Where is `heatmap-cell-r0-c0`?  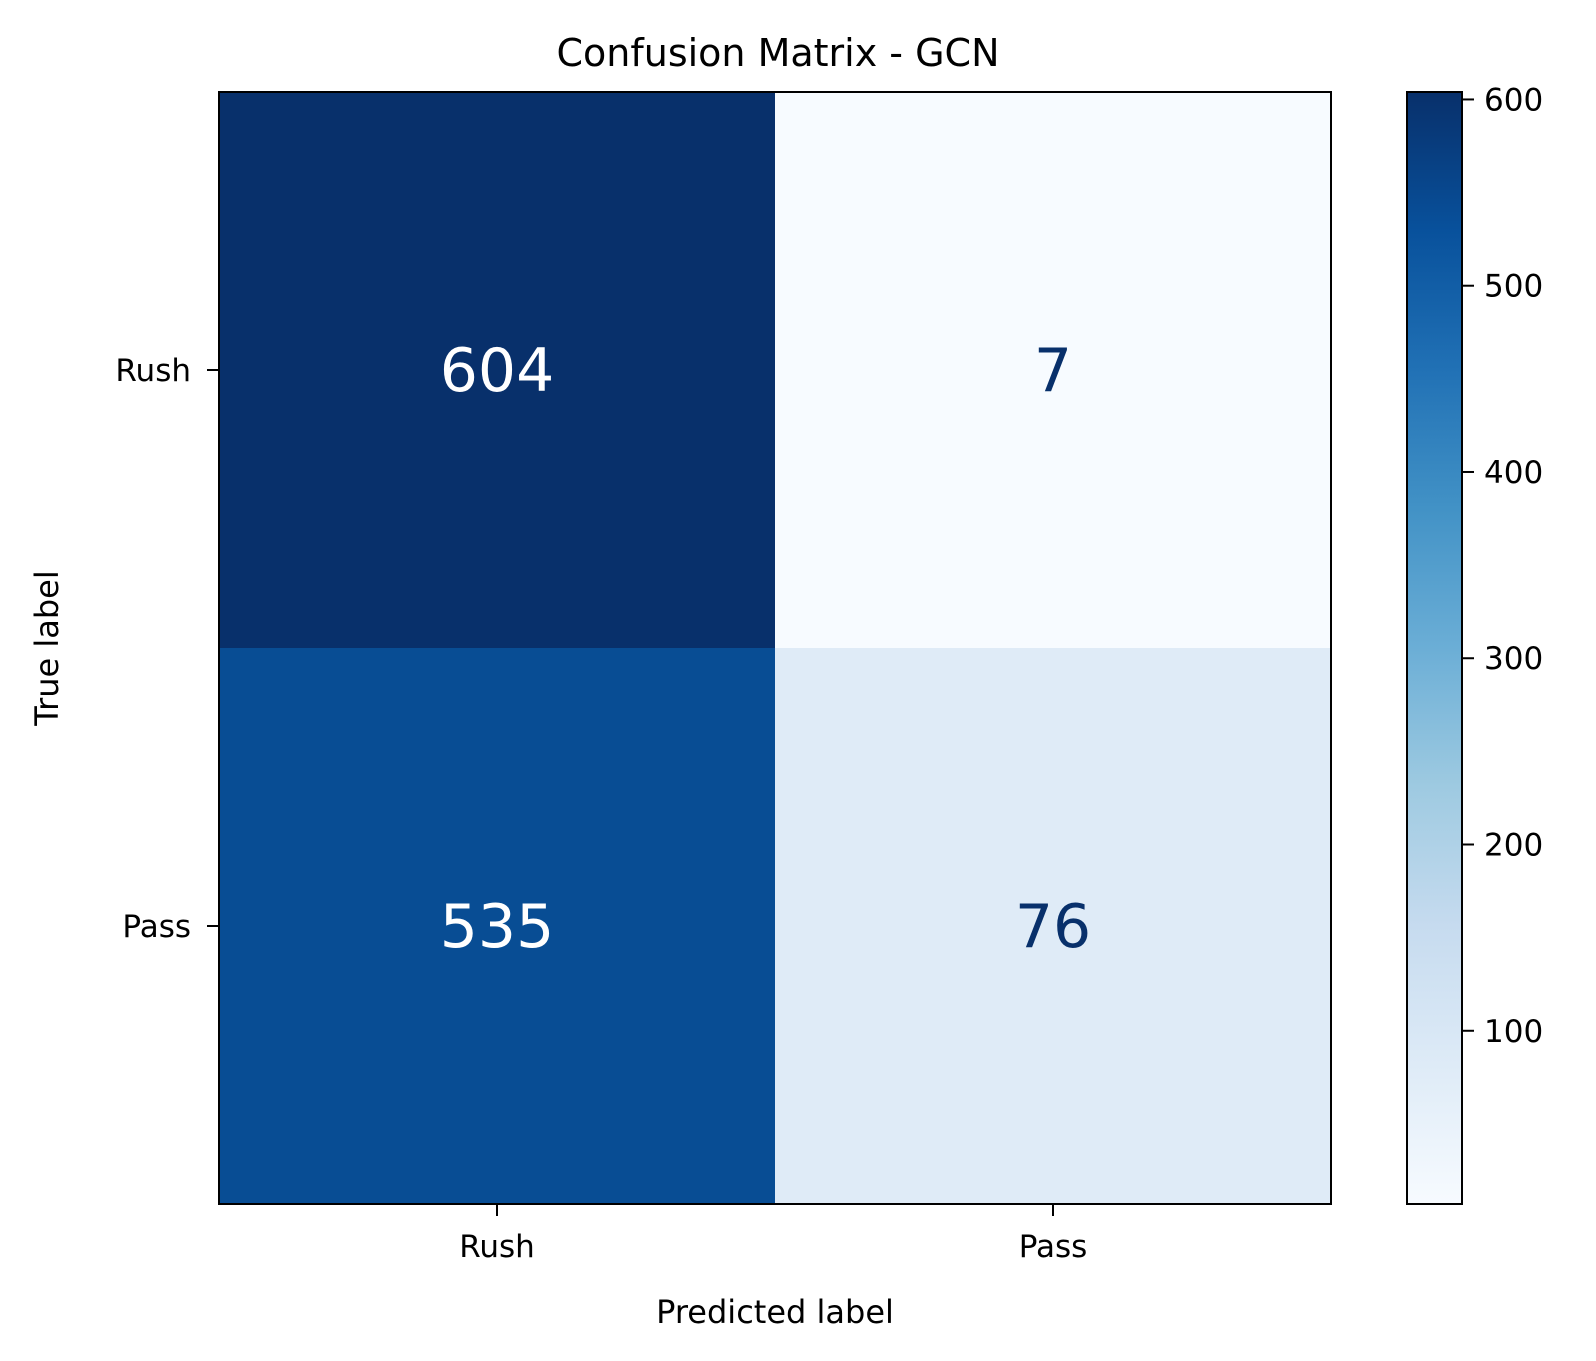
heatmap-cell-r0-c0 is located at coordinates (497, 370).